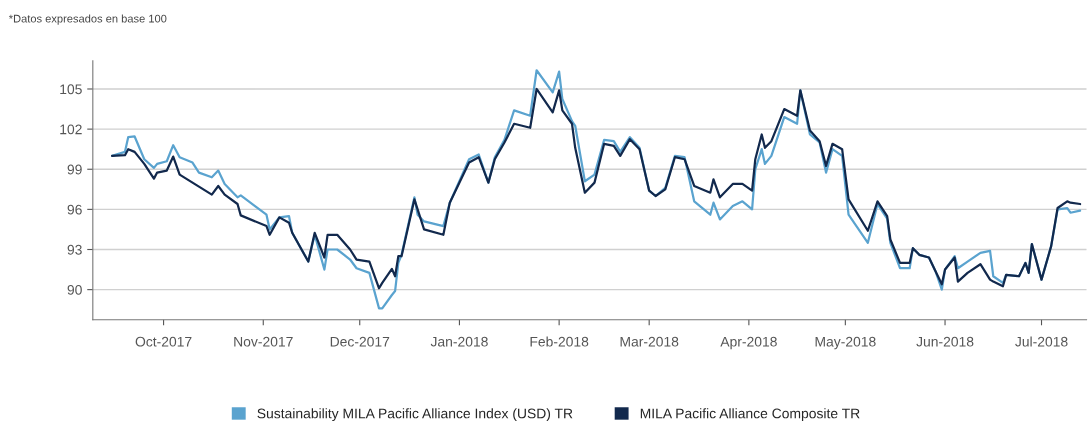 This screenshot has height=435, width=1092. What do you see at coordinates (74, 249) in the screenshot?
I see `y-tick-label: 93` at bounding box center [74, 249].